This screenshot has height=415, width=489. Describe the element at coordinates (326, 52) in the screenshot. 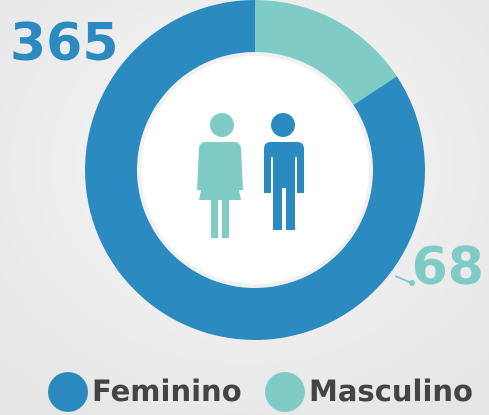

I see `slice` at that location.